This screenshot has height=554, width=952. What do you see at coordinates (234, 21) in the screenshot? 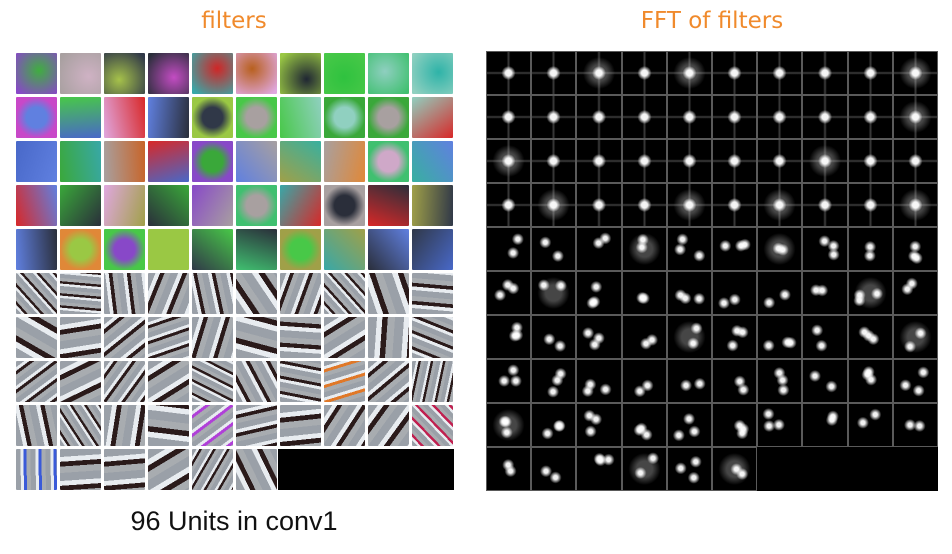
I see `filters-title: filters` at bounding box center [234, 21].